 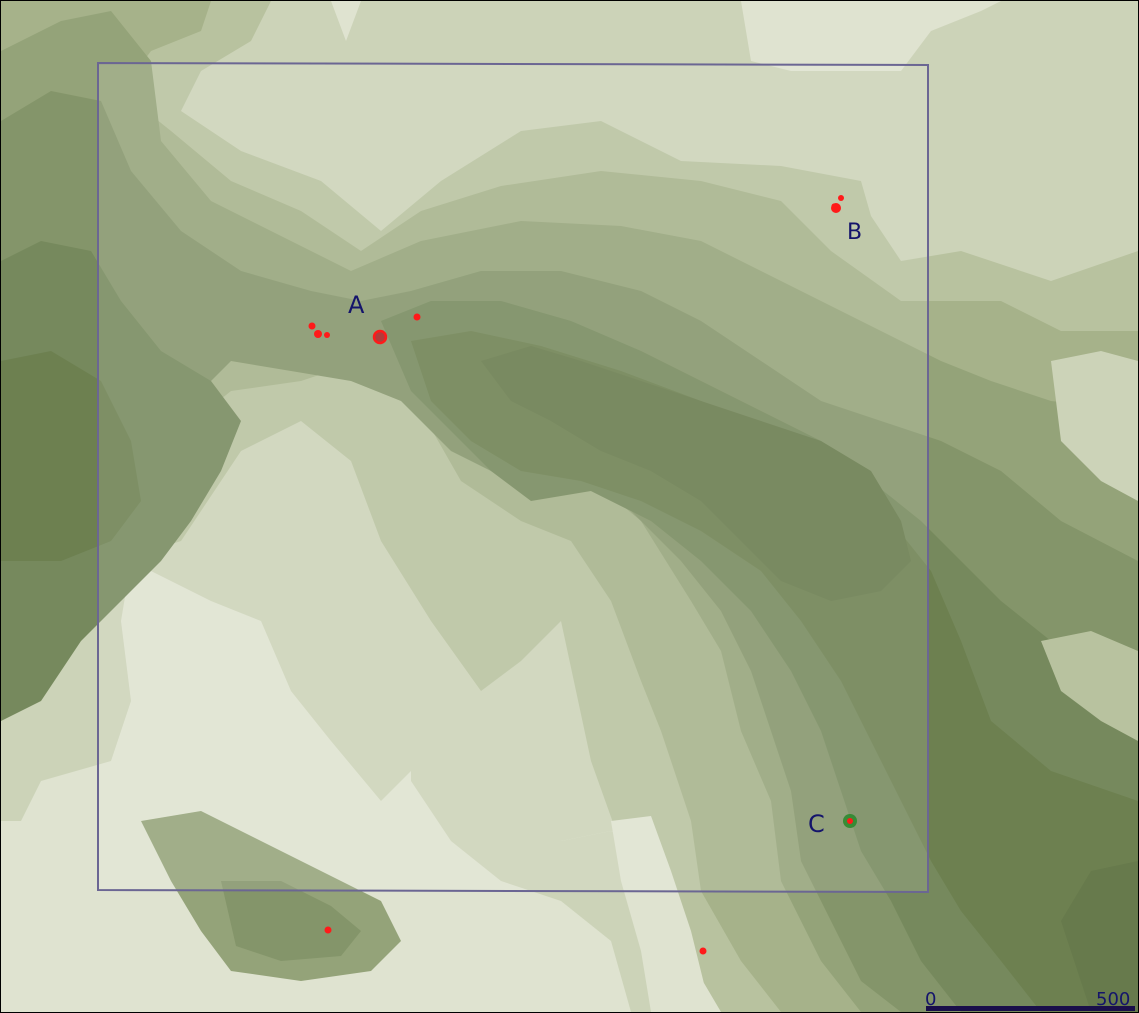 What do you see at coordinates (1113, 999) in the screenshot?
I see `scale-bar-end-label: 500` at bounding box center [1113, 999].